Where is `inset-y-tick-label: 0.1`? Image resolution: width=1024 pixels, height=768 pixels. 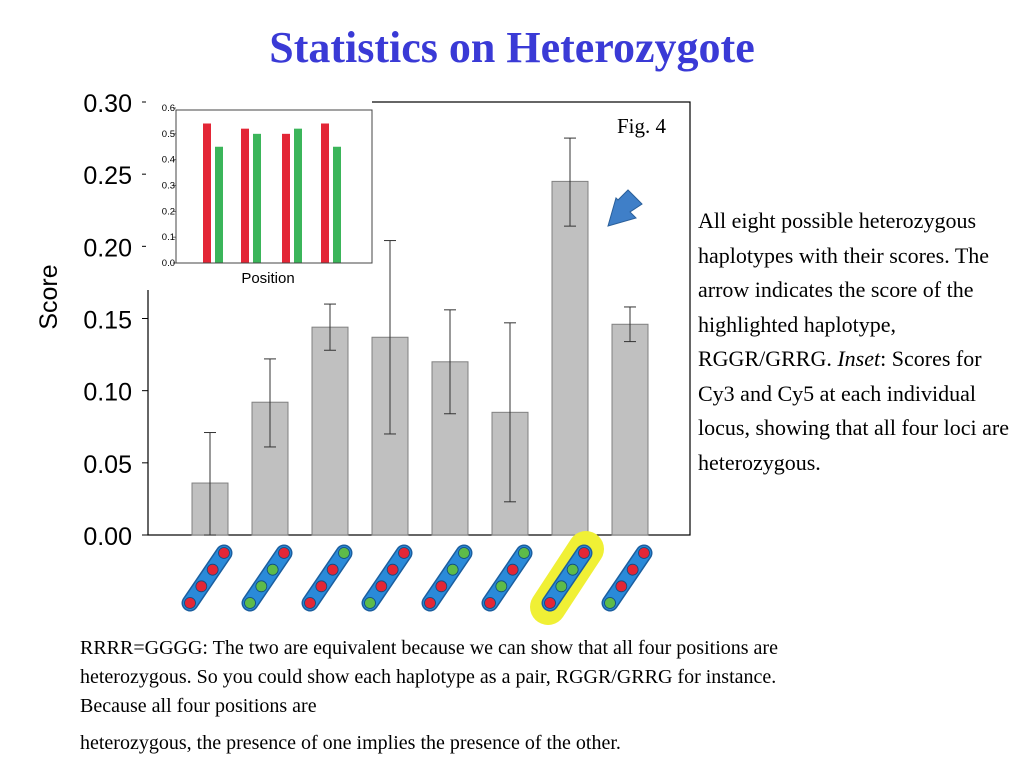
inset-y-tick-label: 0.1 is located at coordinates (168, 237).